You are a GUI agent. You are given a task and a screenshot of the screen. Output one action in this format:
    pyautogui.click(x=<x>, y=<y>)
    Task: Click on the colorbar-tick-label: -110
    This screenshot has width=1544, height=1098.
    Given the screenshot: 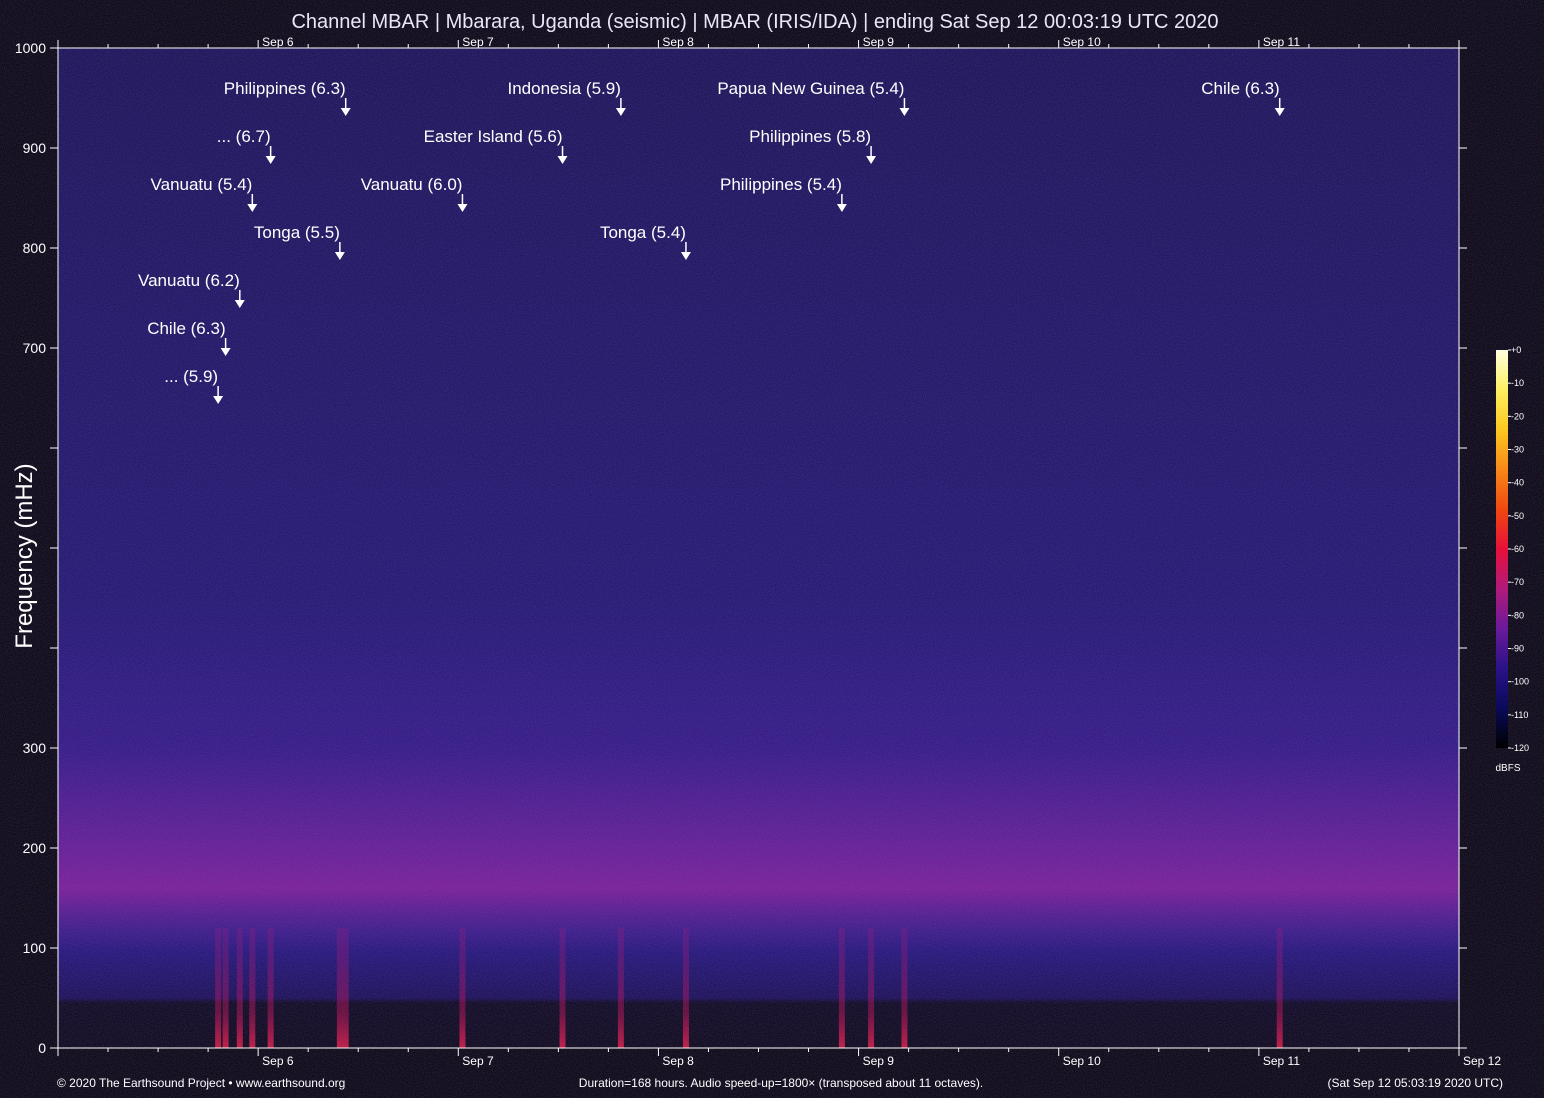 What is the action you would take?
    pyautogui.click(x=1519, y=715)
    